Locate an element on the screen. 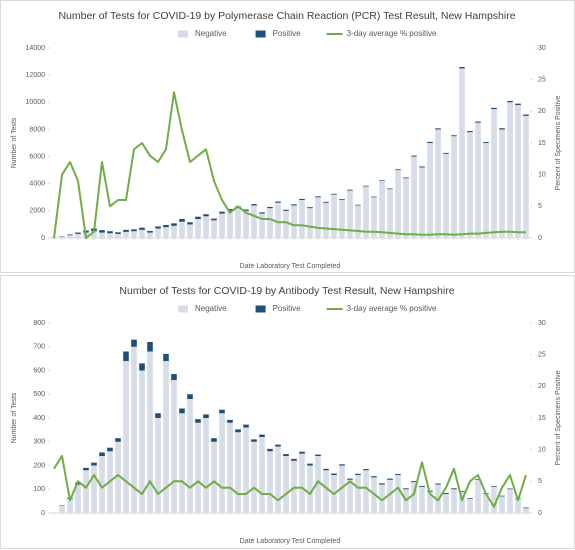 This screenshot has width=575, height=550. y-tick-label: 14000 is located at coordinates (36, 48).